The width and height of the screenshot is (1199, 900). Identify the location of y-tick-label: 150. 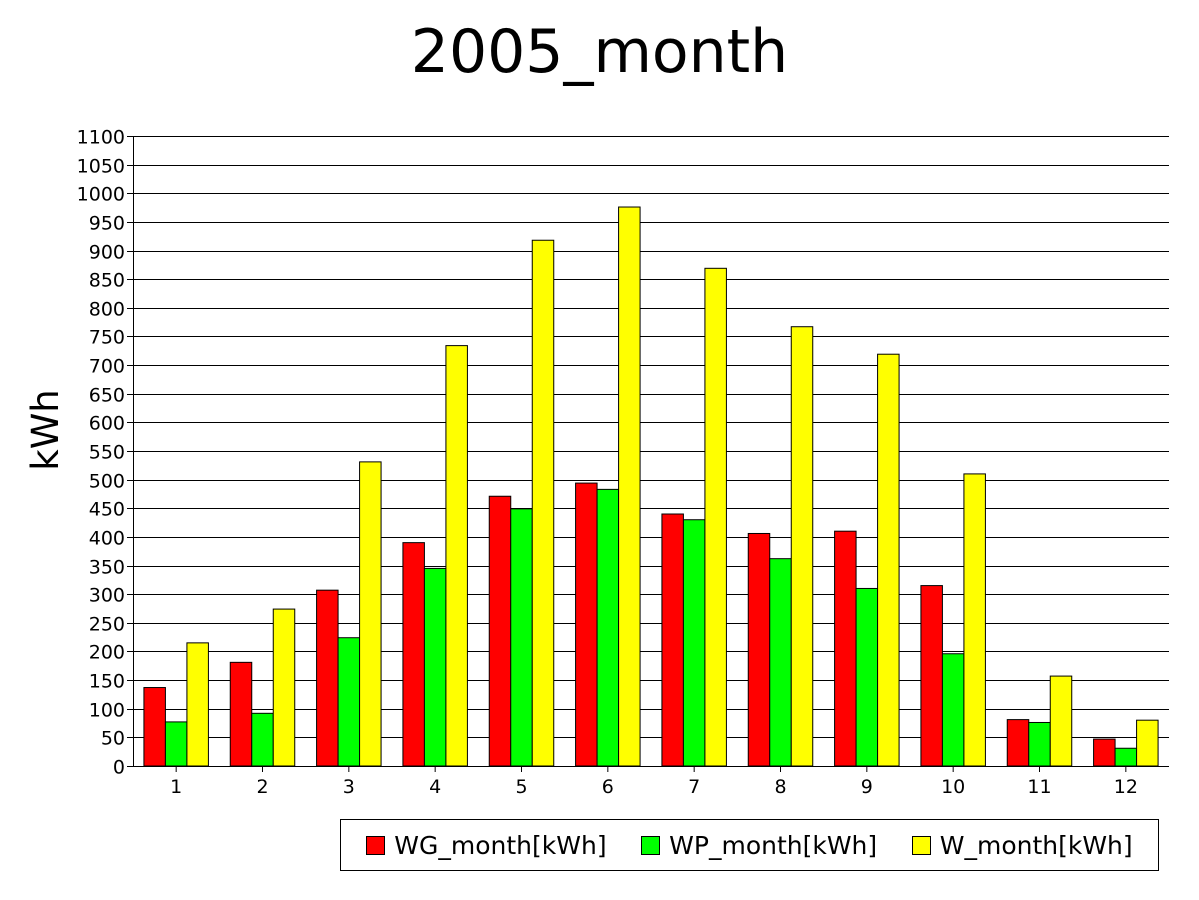
(107, 682).